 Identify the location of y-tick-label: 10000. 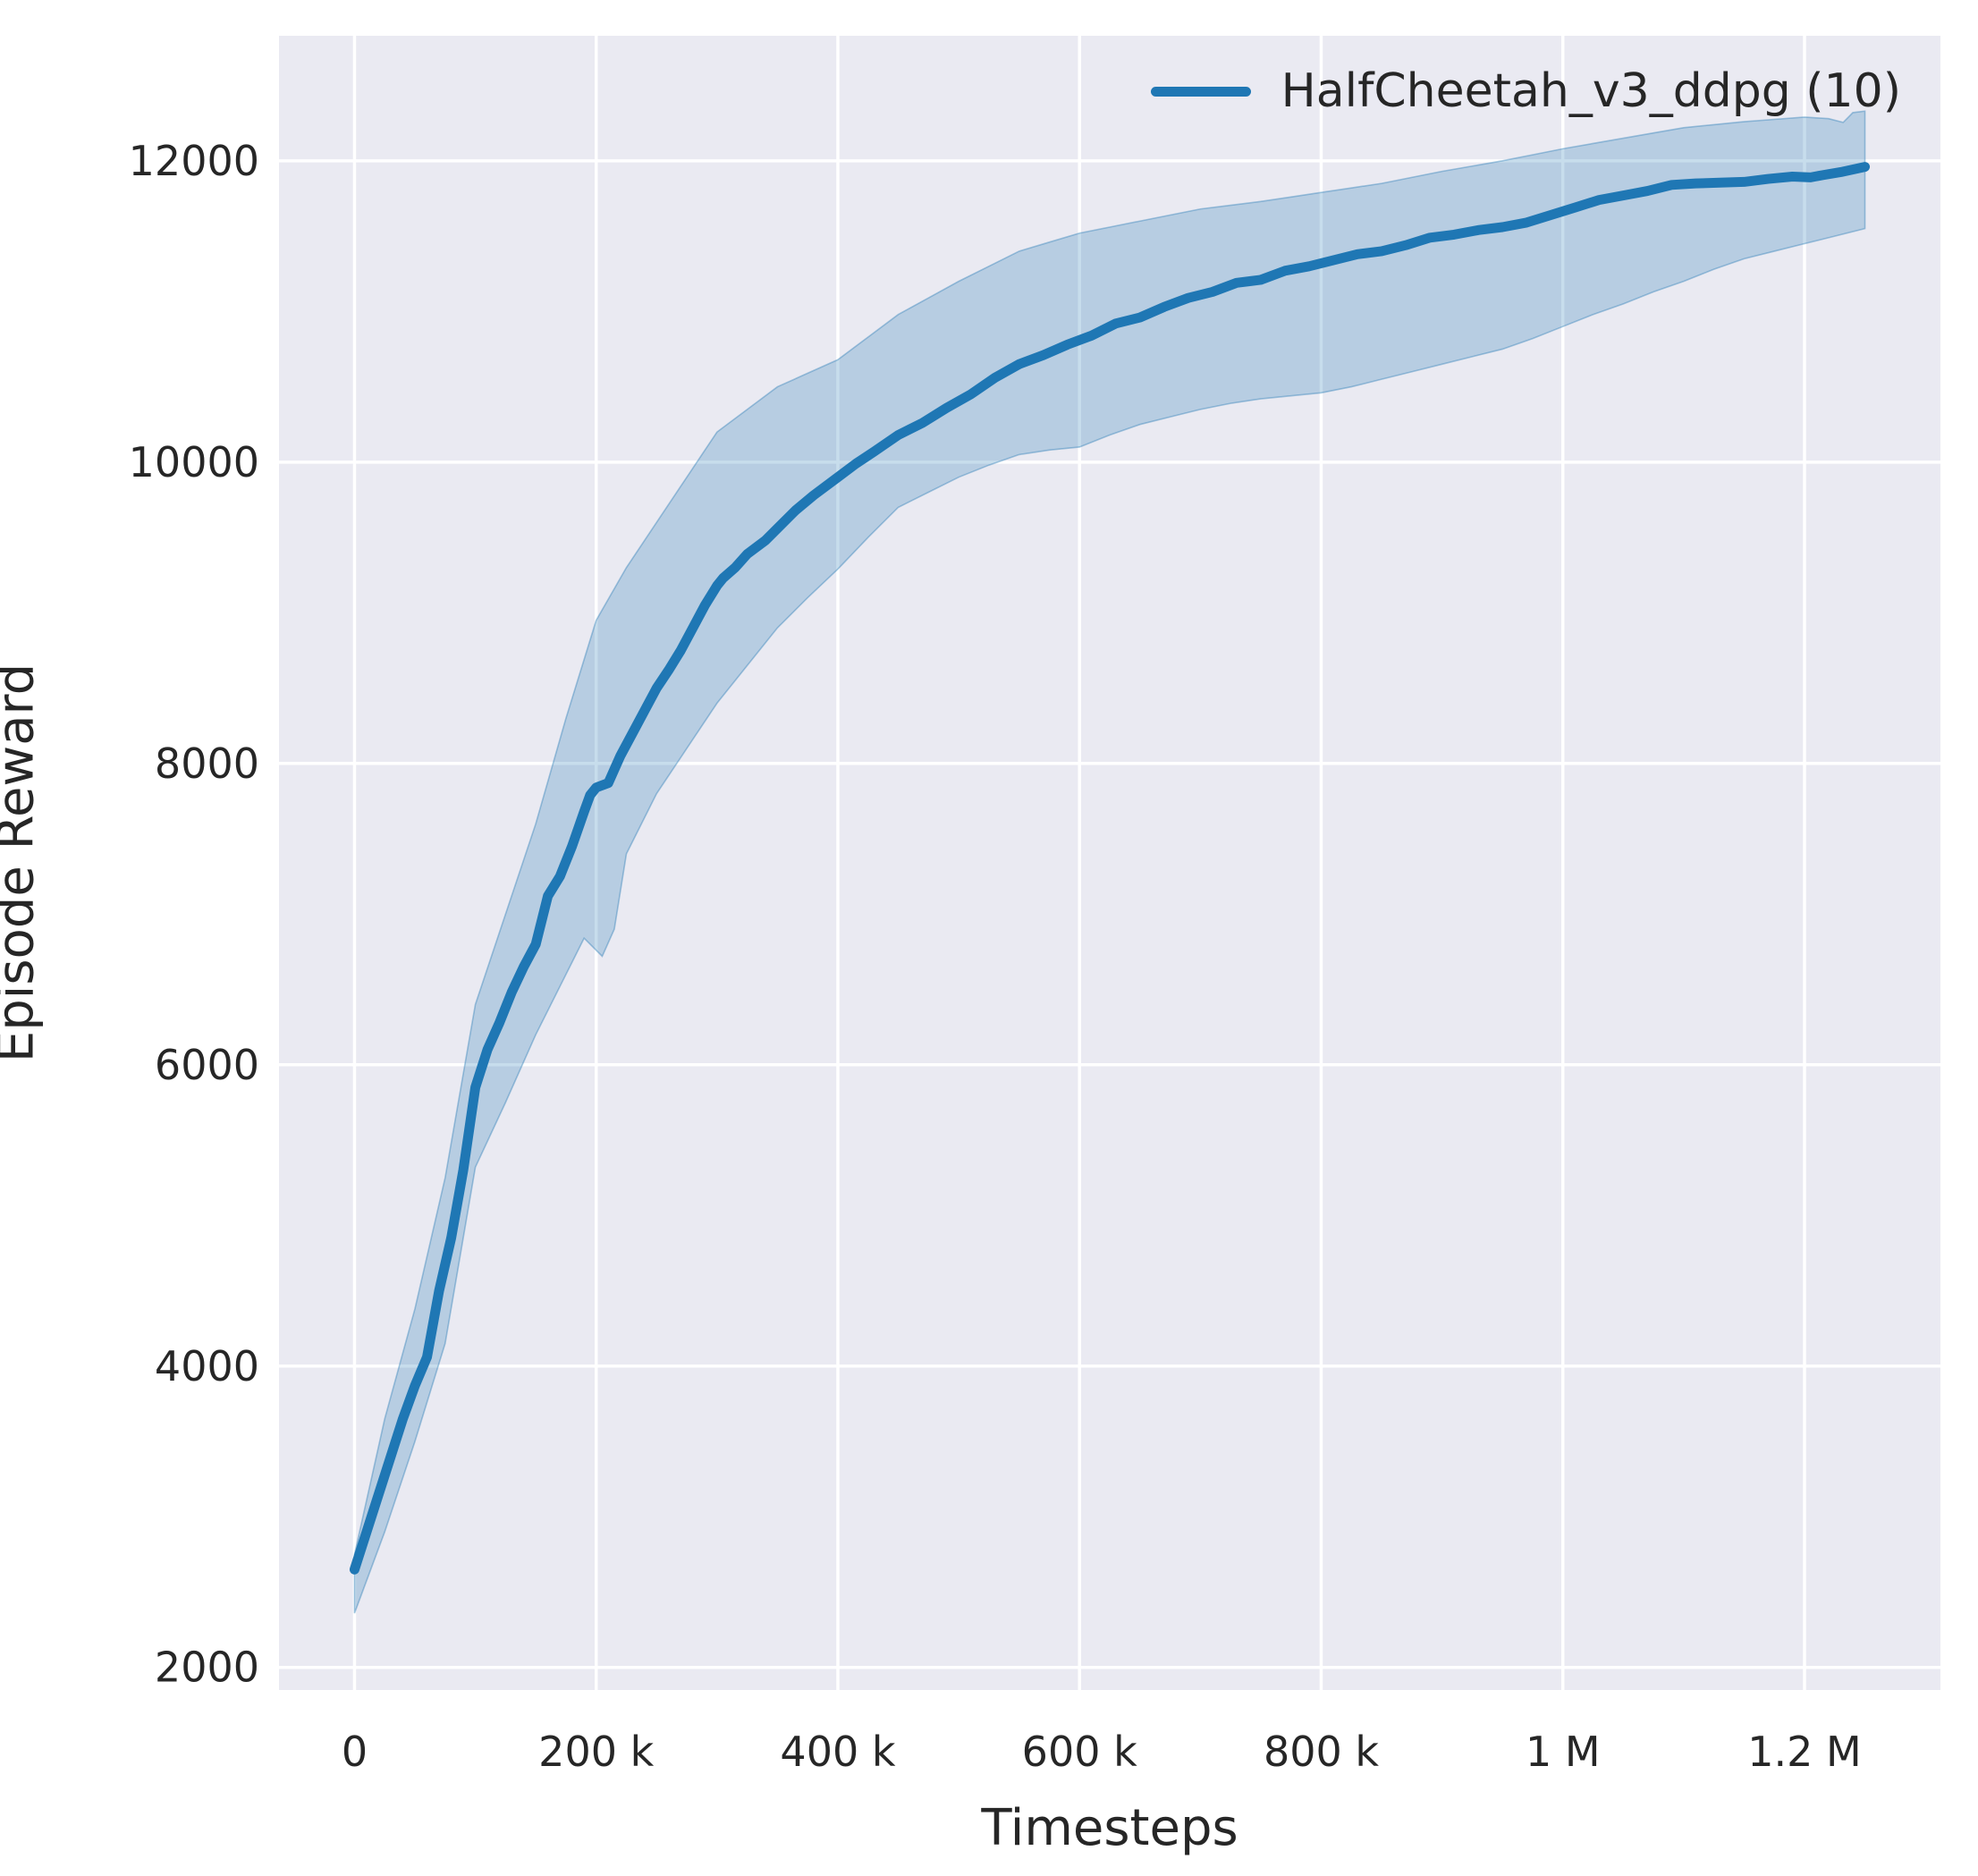
(194, 462).